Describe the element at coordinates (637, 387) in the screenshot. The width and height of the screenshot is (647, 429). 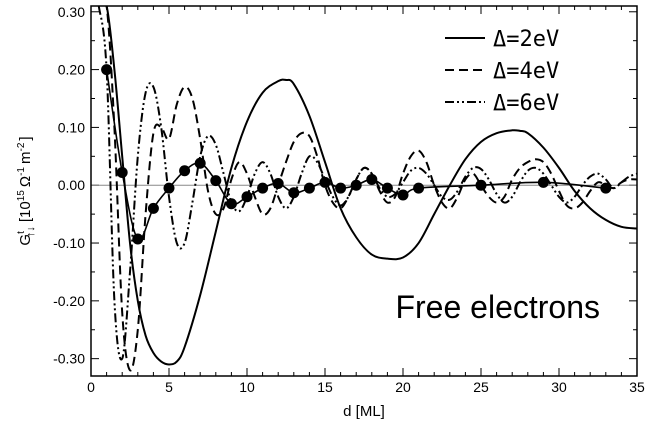
I see `x-tick-label: 35` at that location.